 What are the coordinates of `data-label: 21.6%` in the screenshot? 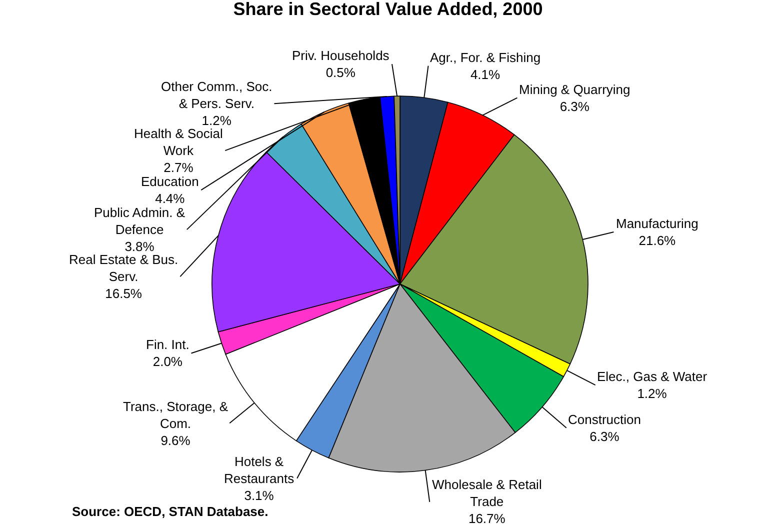 It's located at (657, 240).